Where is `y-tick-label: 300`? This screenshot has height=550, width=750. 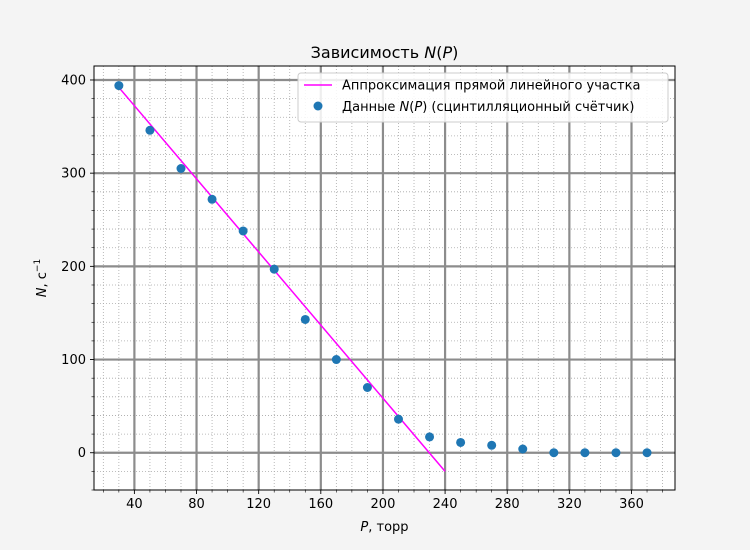 y-tick-label: 300 is located at coordinates (73, 174).